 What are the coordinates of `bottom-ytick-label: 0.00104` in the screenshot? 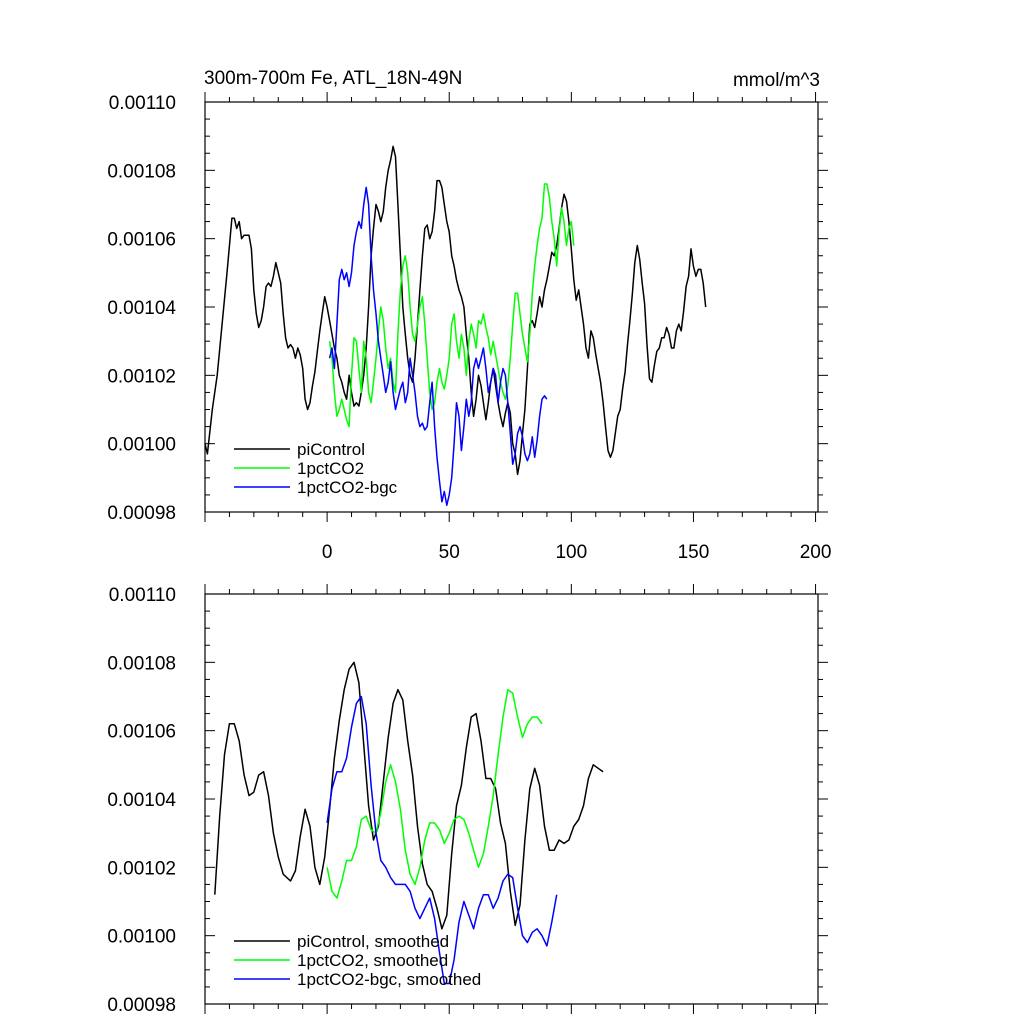 It's located at (141, 800).